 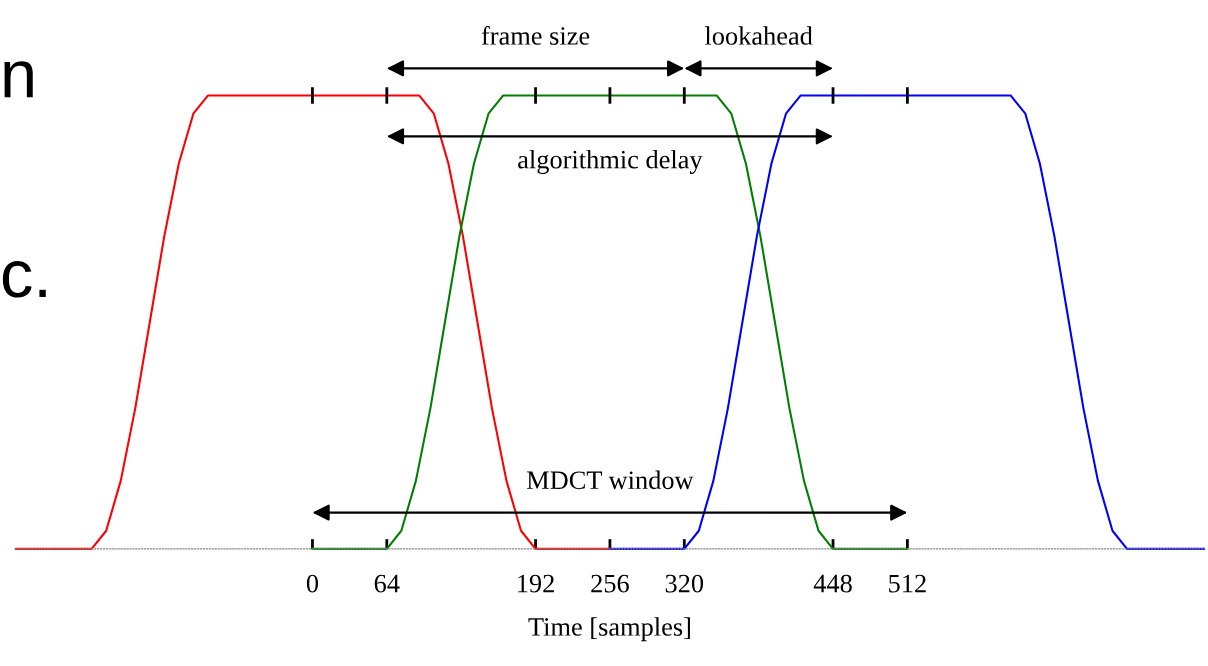 I want to click on annotation: n, so click(x=18, y=79).